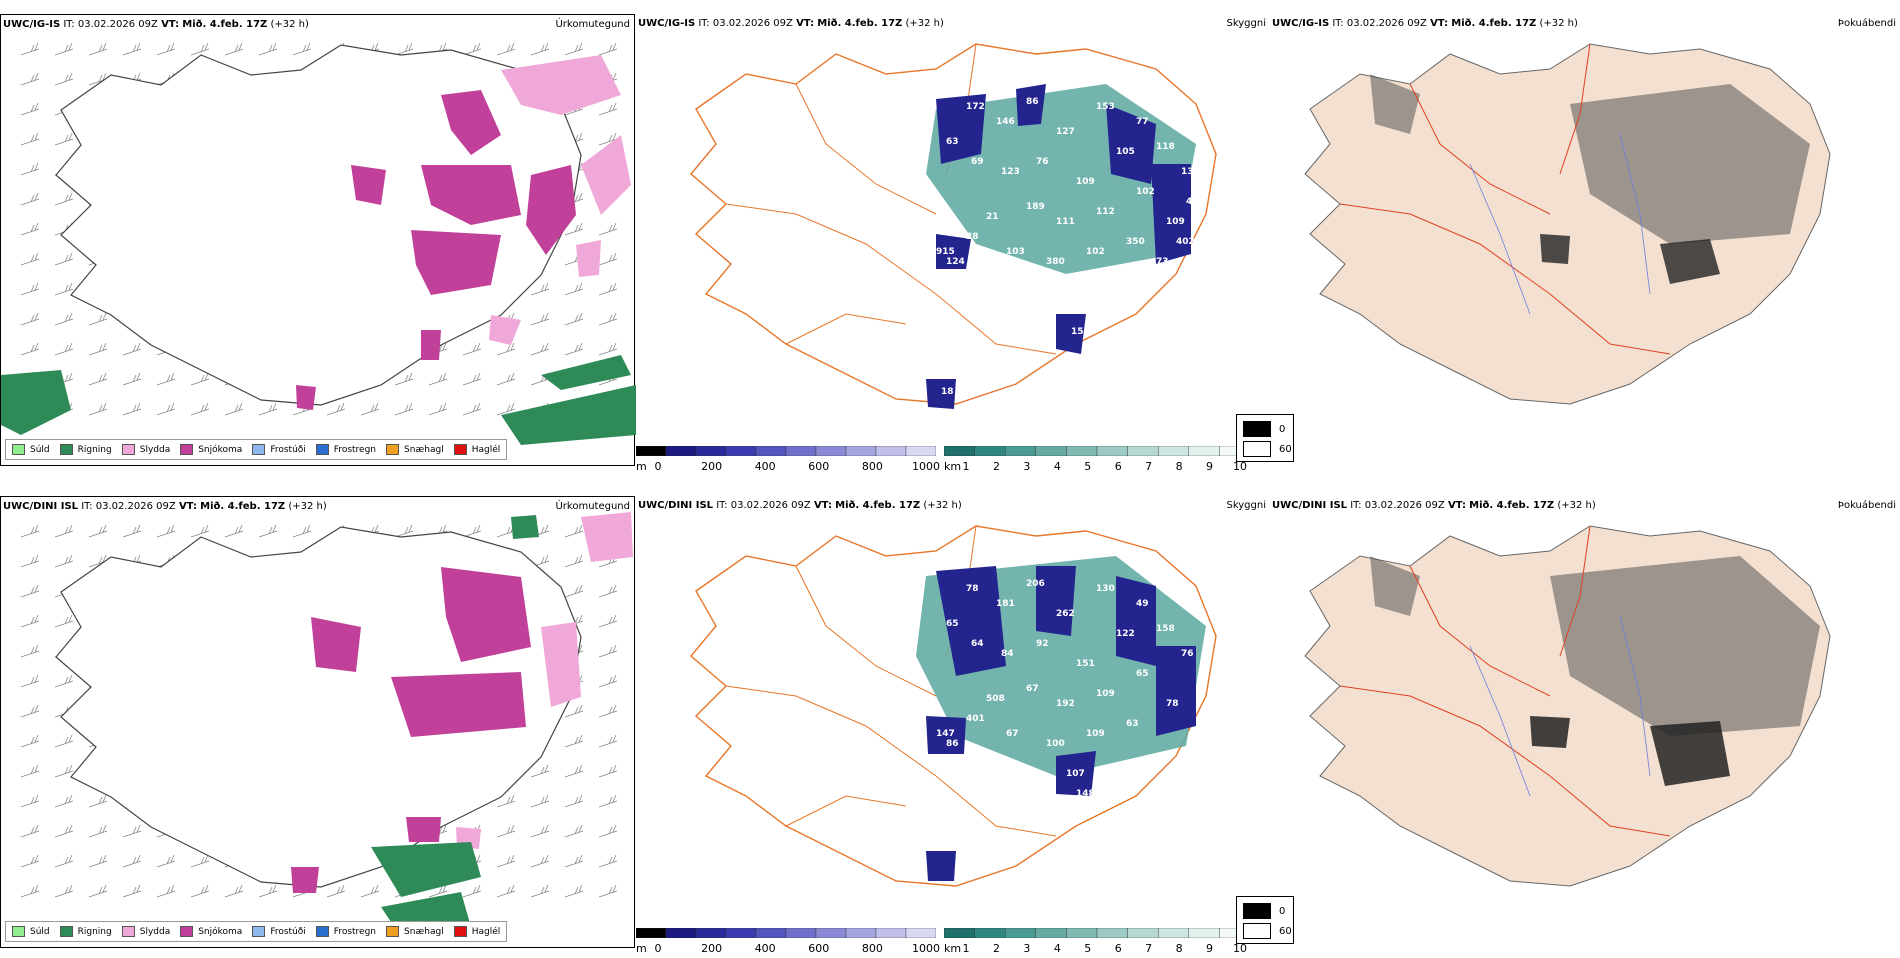  What do you see at coordinates (211, 931) in the screenshot?
I see `legend-item: Snjókoma` at bounding box center [211, 931].